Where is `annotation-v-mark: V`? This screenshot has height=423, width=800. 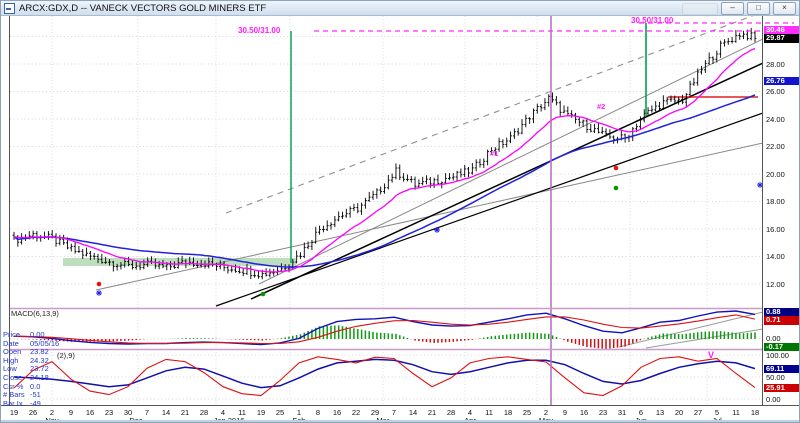 annotation-v-mark: V is located at coordinates (711, 355).